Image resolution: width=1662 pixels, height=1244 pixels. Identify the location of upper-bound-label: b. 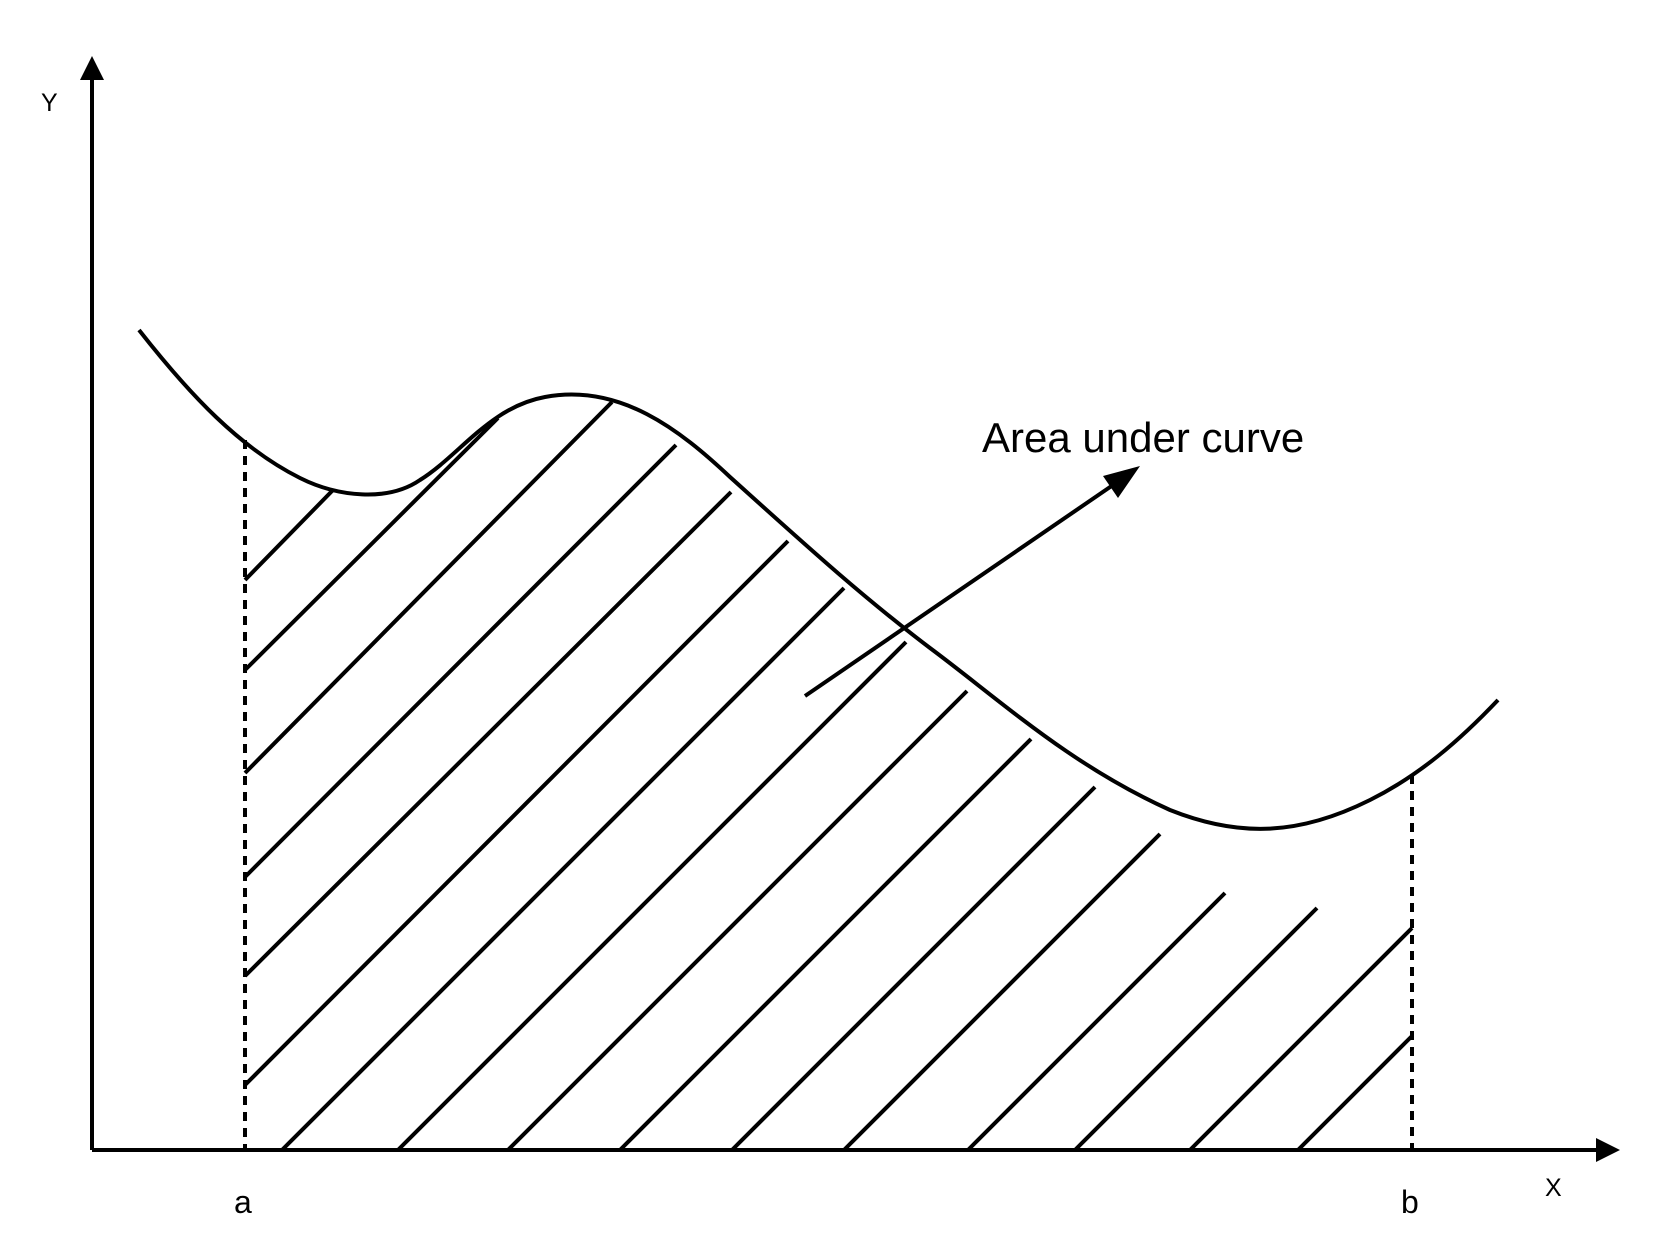
(1410, 1202).